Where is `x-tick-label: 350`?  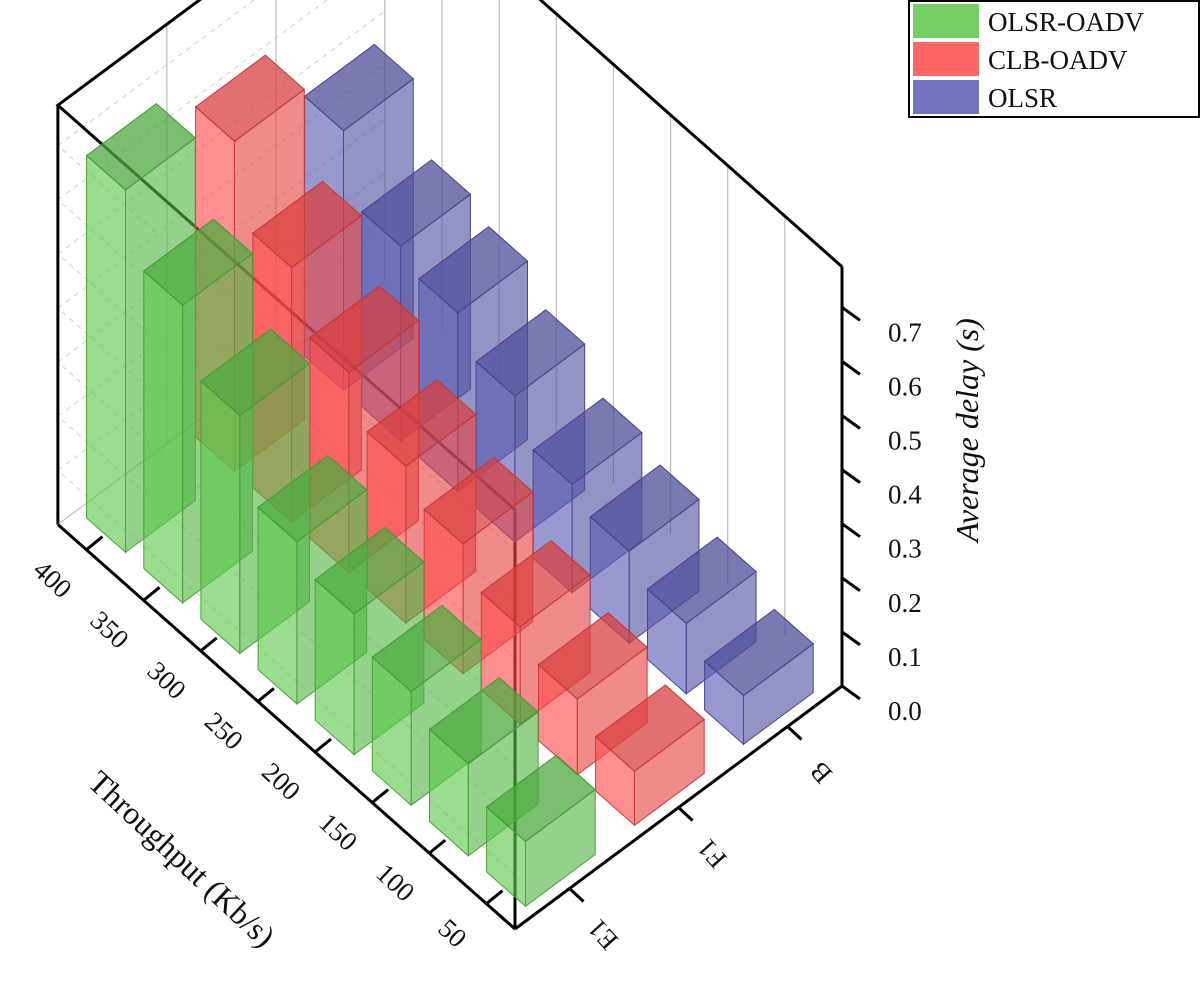 x-tick-label: 350 is located at coordinates (110, 630).